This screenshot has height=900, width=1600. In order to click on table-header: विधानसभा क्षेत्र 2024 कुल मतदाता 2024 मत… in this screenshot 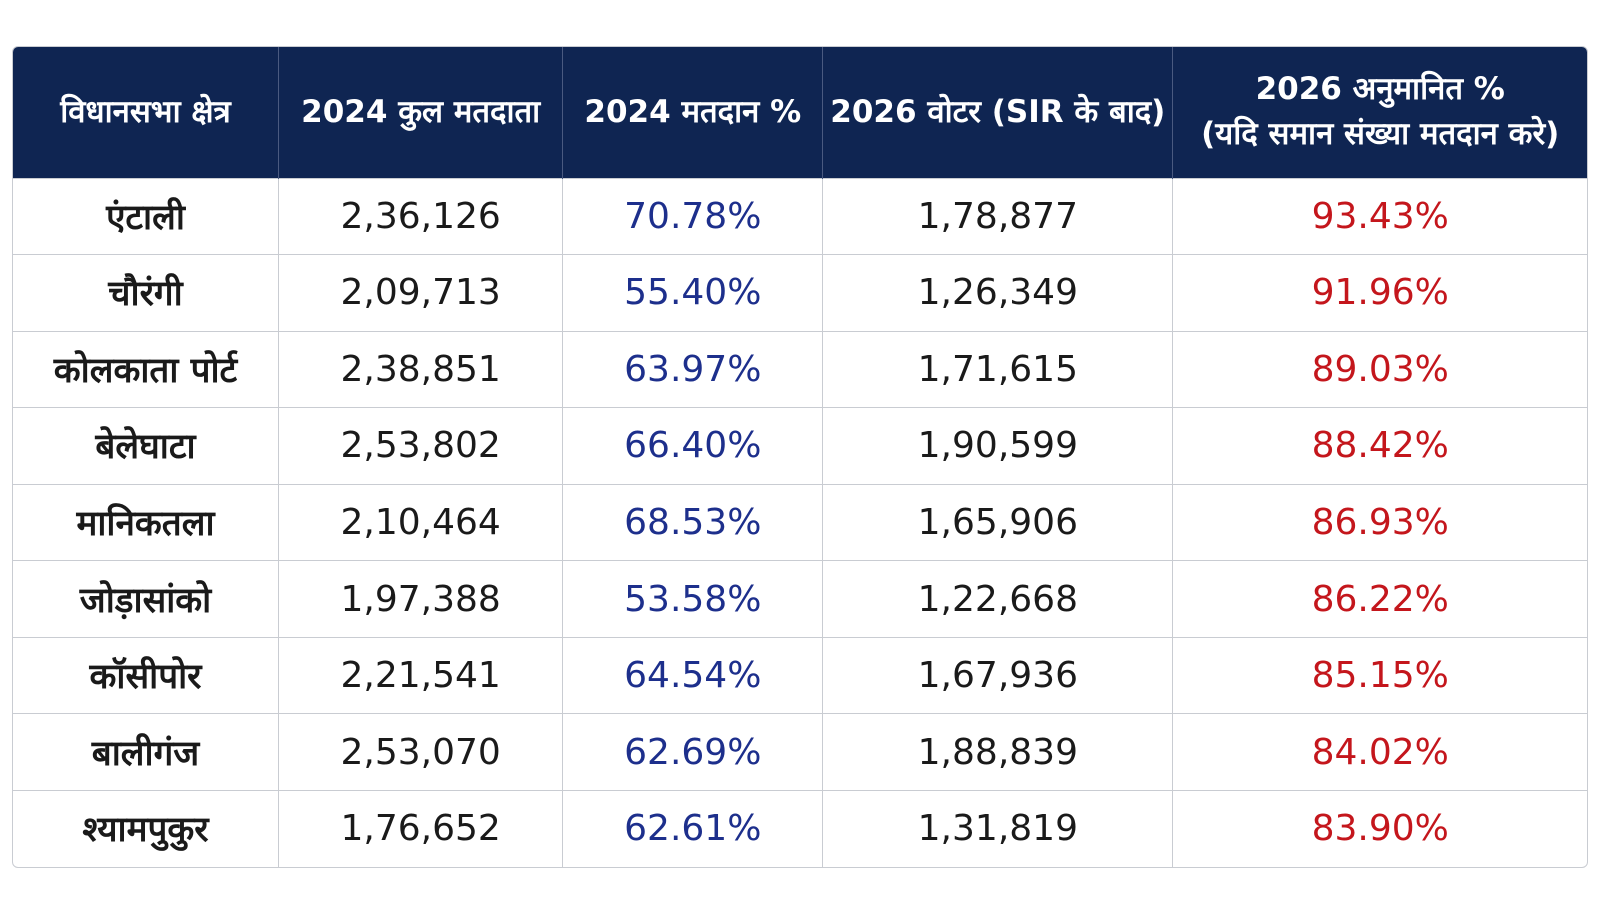, I will do `click(800, 112)`.